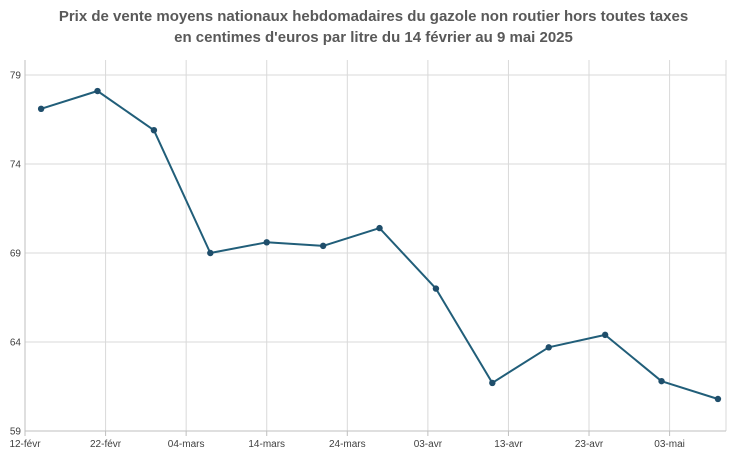 This screenshot has width=747, height=456. Describe the element at coordinates (16, 165) in the screenshot. I see `y-tick-label: 74` at that location.